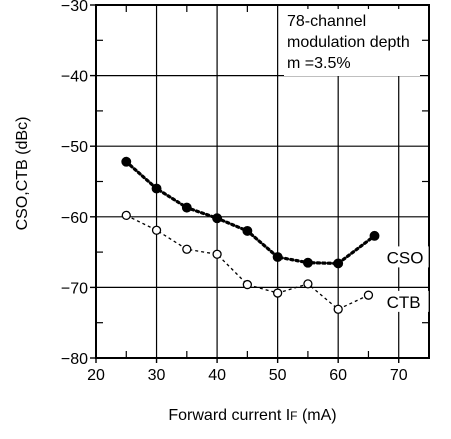 The width and height of the screenshot is (451, 439). I want to click on annotation-backing, so click(352, 42).